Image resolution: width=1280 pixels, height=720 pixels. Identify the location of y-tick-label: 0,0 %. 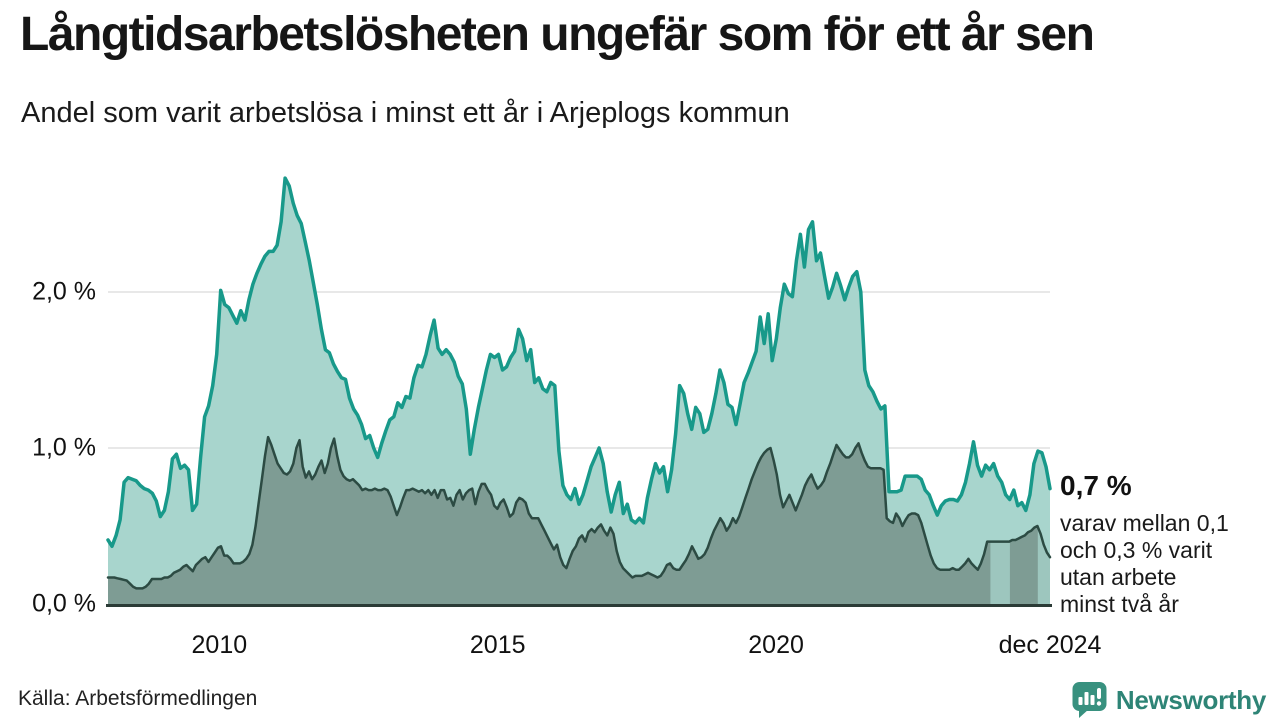
(64, 603).